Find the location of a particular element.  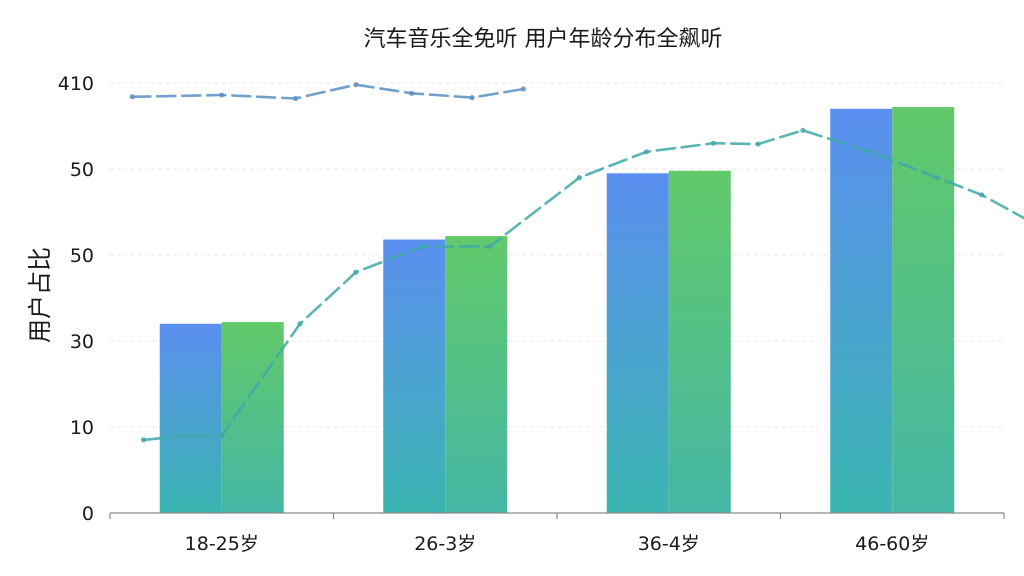

y-tick-label: 30 is located at coordinates (82, 342).